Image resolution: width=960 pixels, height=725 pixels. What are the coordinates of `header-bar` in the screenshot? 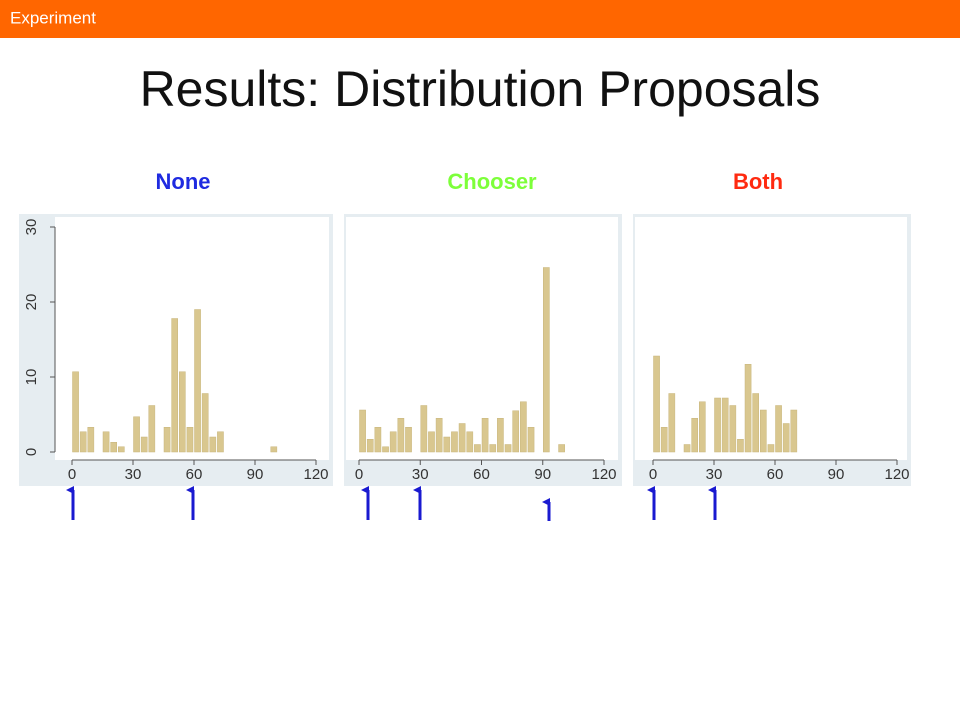 It's located at (480, 19).